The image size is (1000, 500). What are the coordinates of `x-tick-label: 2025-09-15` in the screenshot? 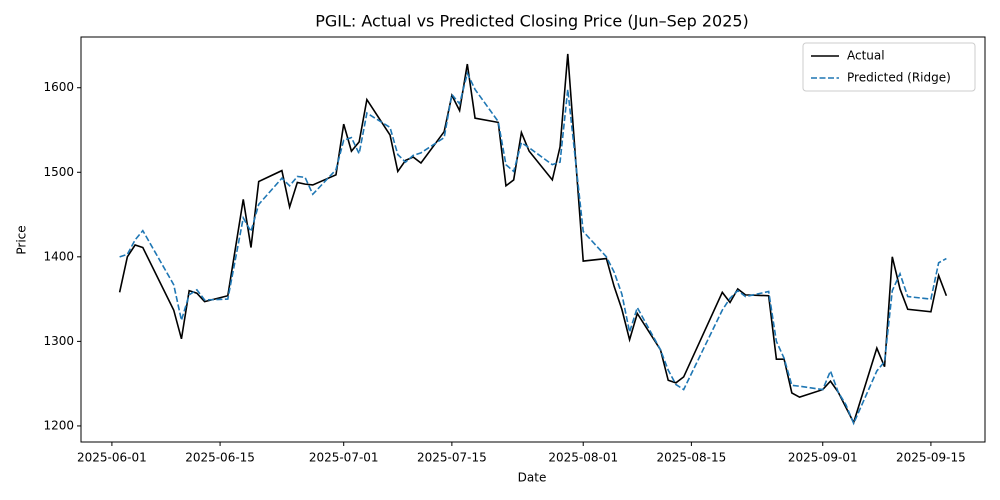 It's located at (931, 458).